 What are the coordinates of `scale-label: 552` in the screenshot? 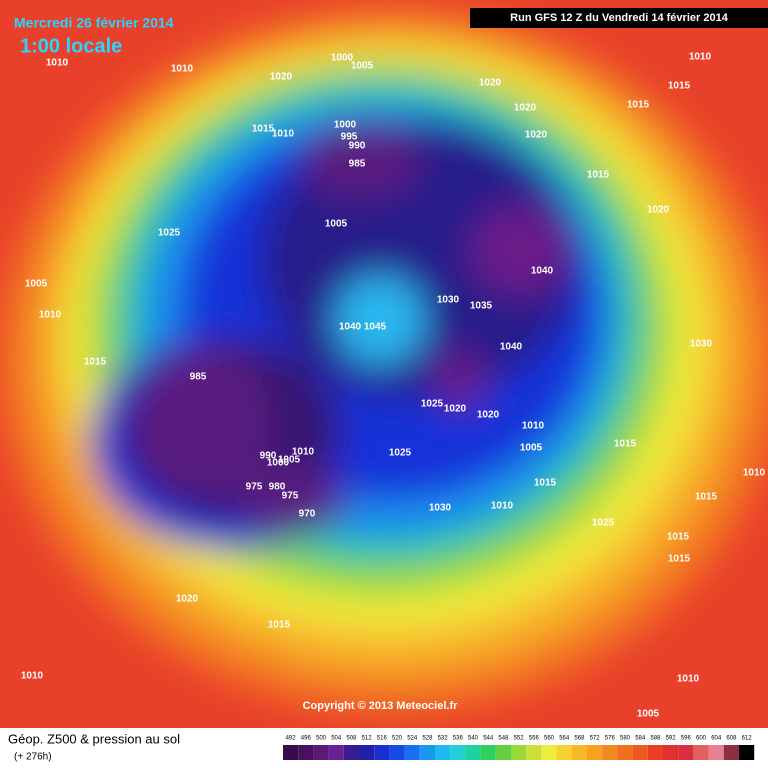 It's located at (519, 739).